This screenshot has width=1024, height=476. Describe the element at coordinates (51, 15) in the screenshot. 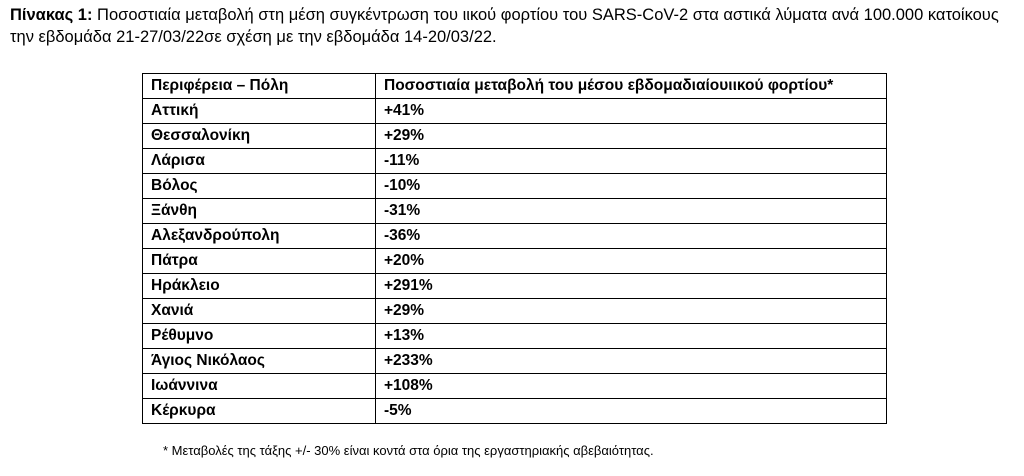

I see `caption-label: Πίνακας 1:` at that location.